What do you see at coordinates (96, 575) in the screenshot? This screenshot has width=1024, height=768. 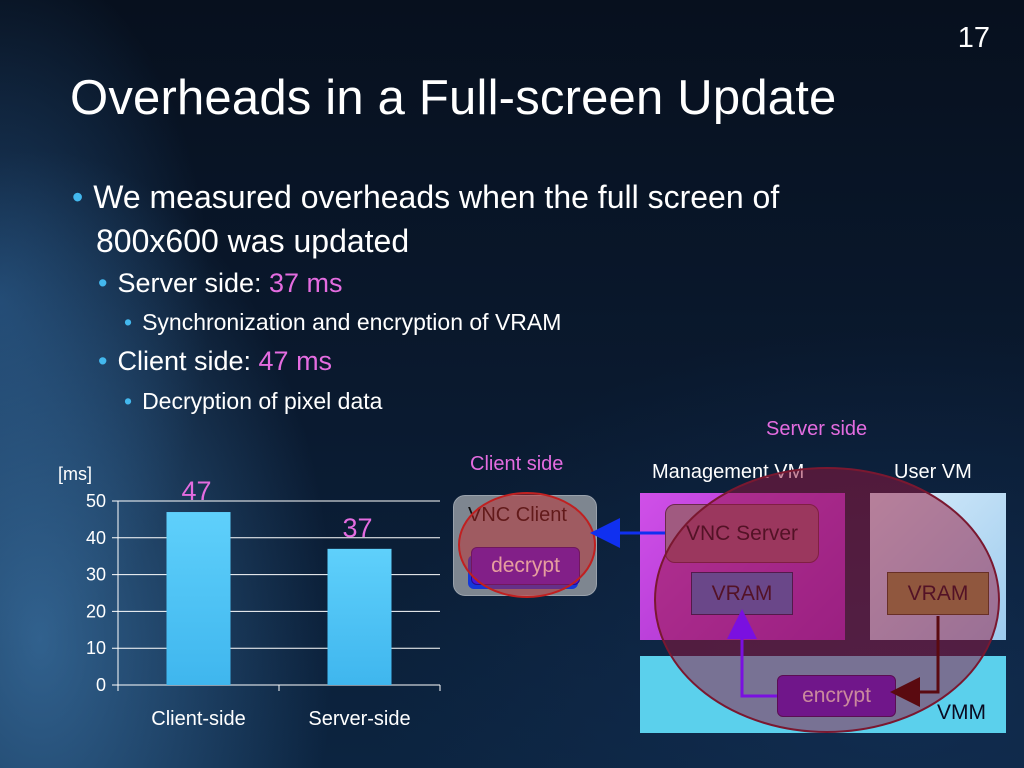 I see `chart-y-tick-label: 30` at bounding box center [96, 575].